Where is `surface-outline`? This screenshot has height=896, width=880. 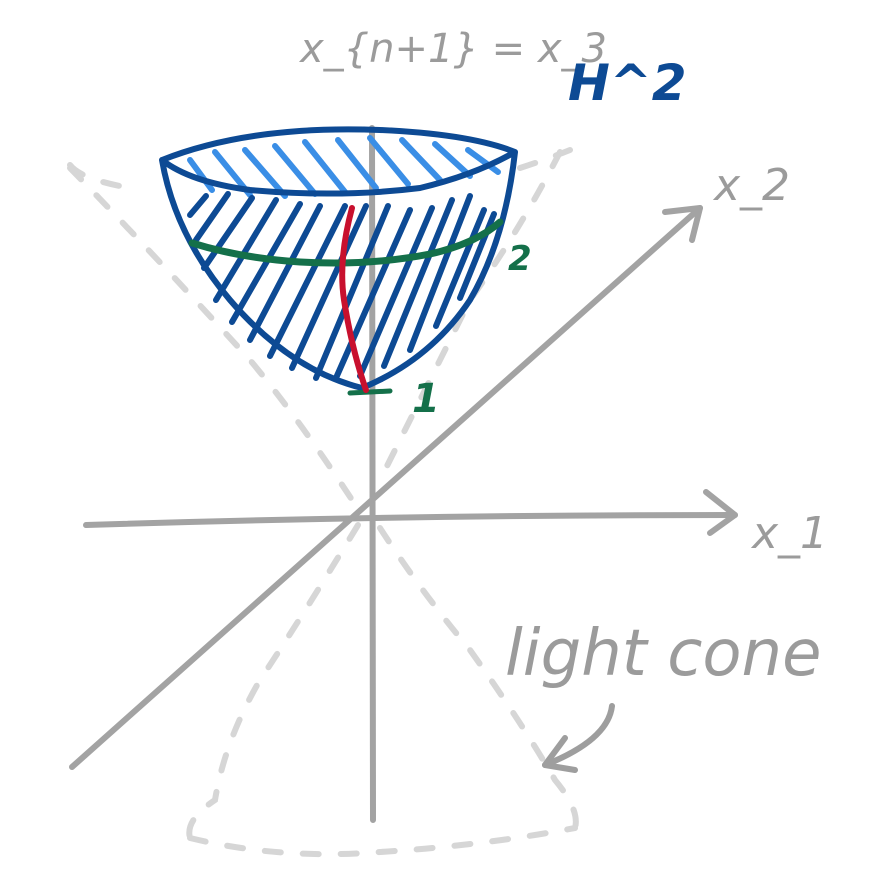 surface-outline is located at coordinates (338, 258).